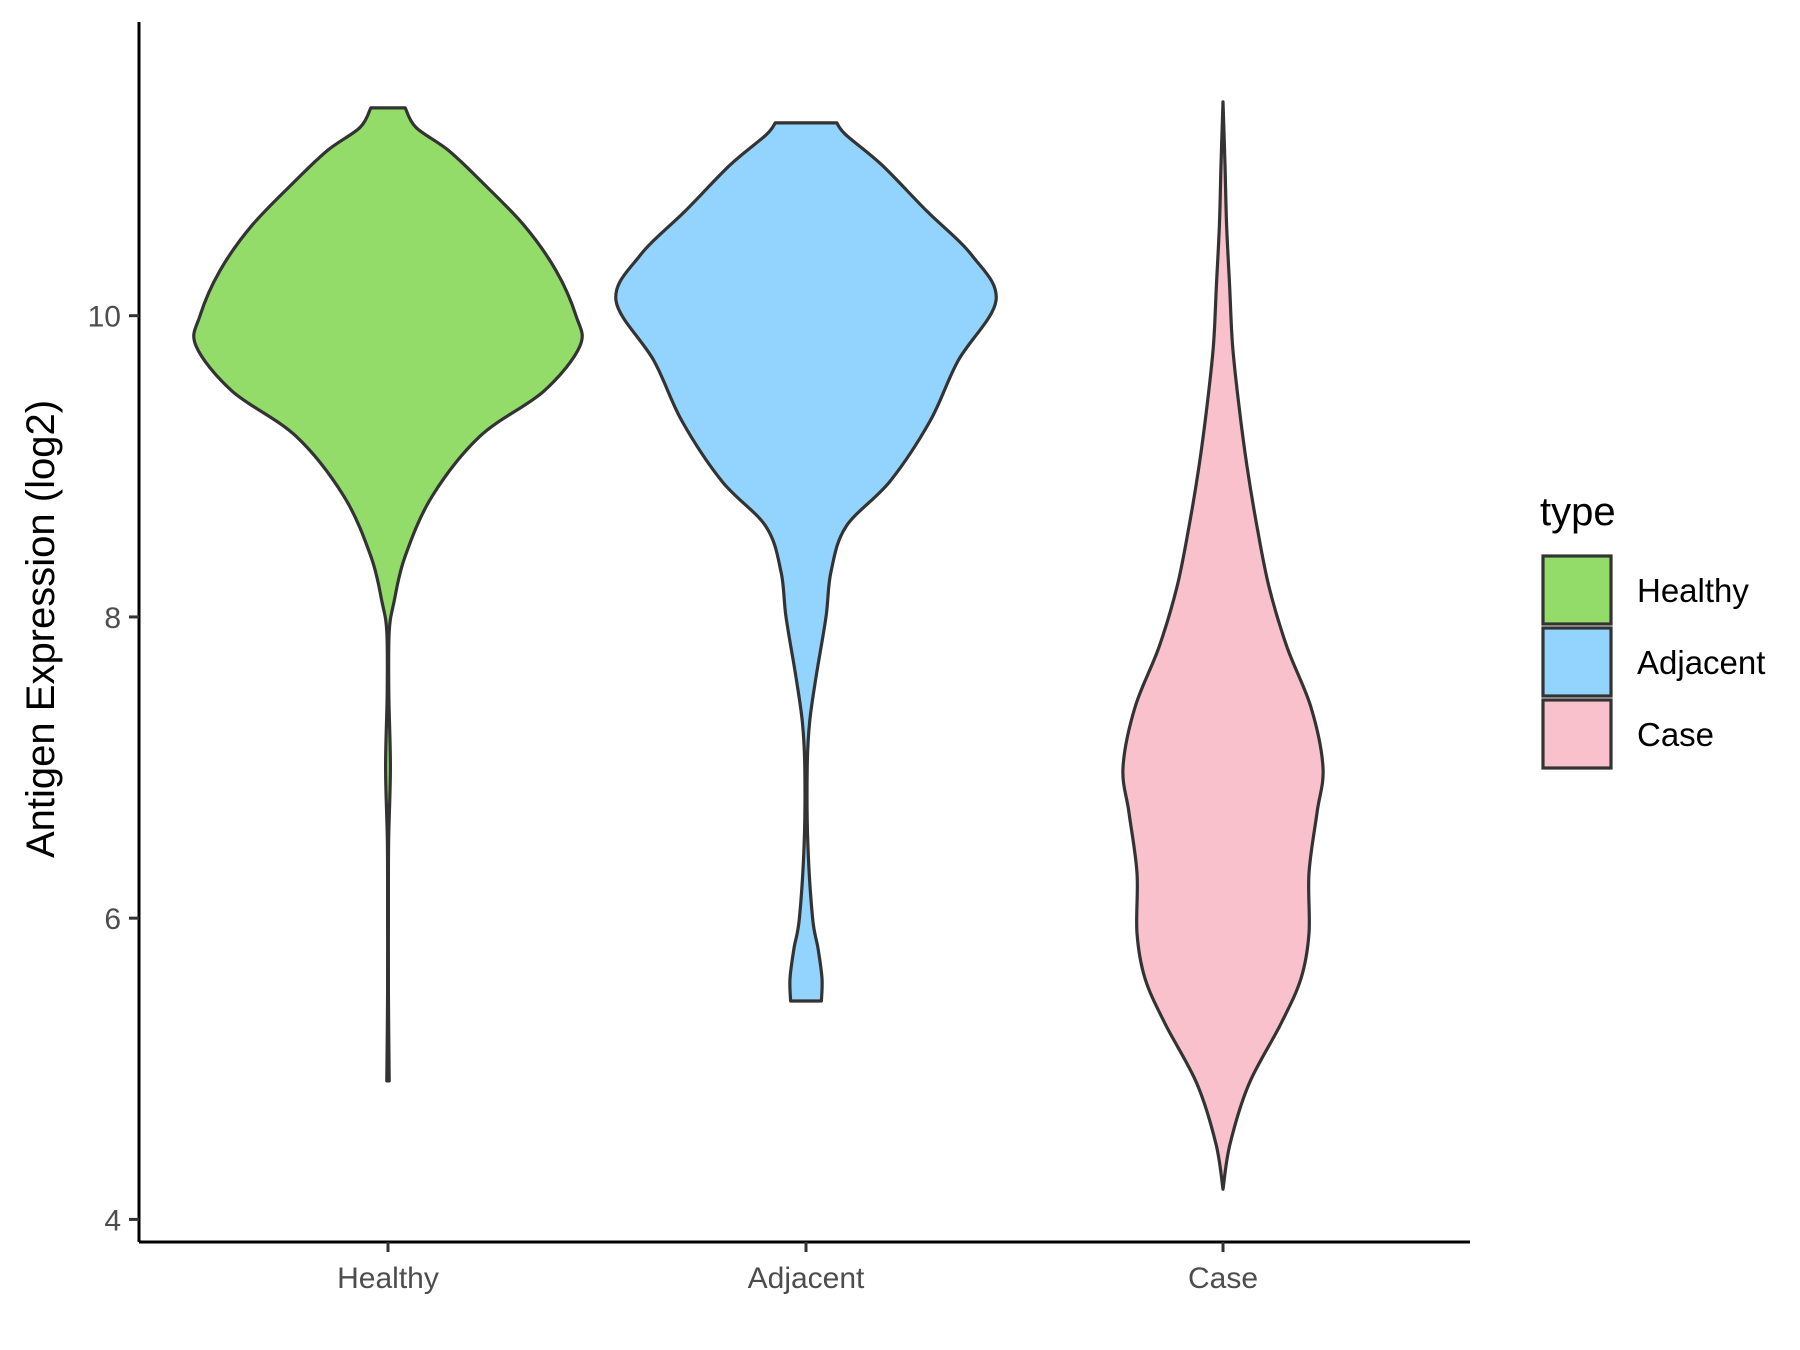  I want to click on y-tick-label: 8, so click(112, 618).